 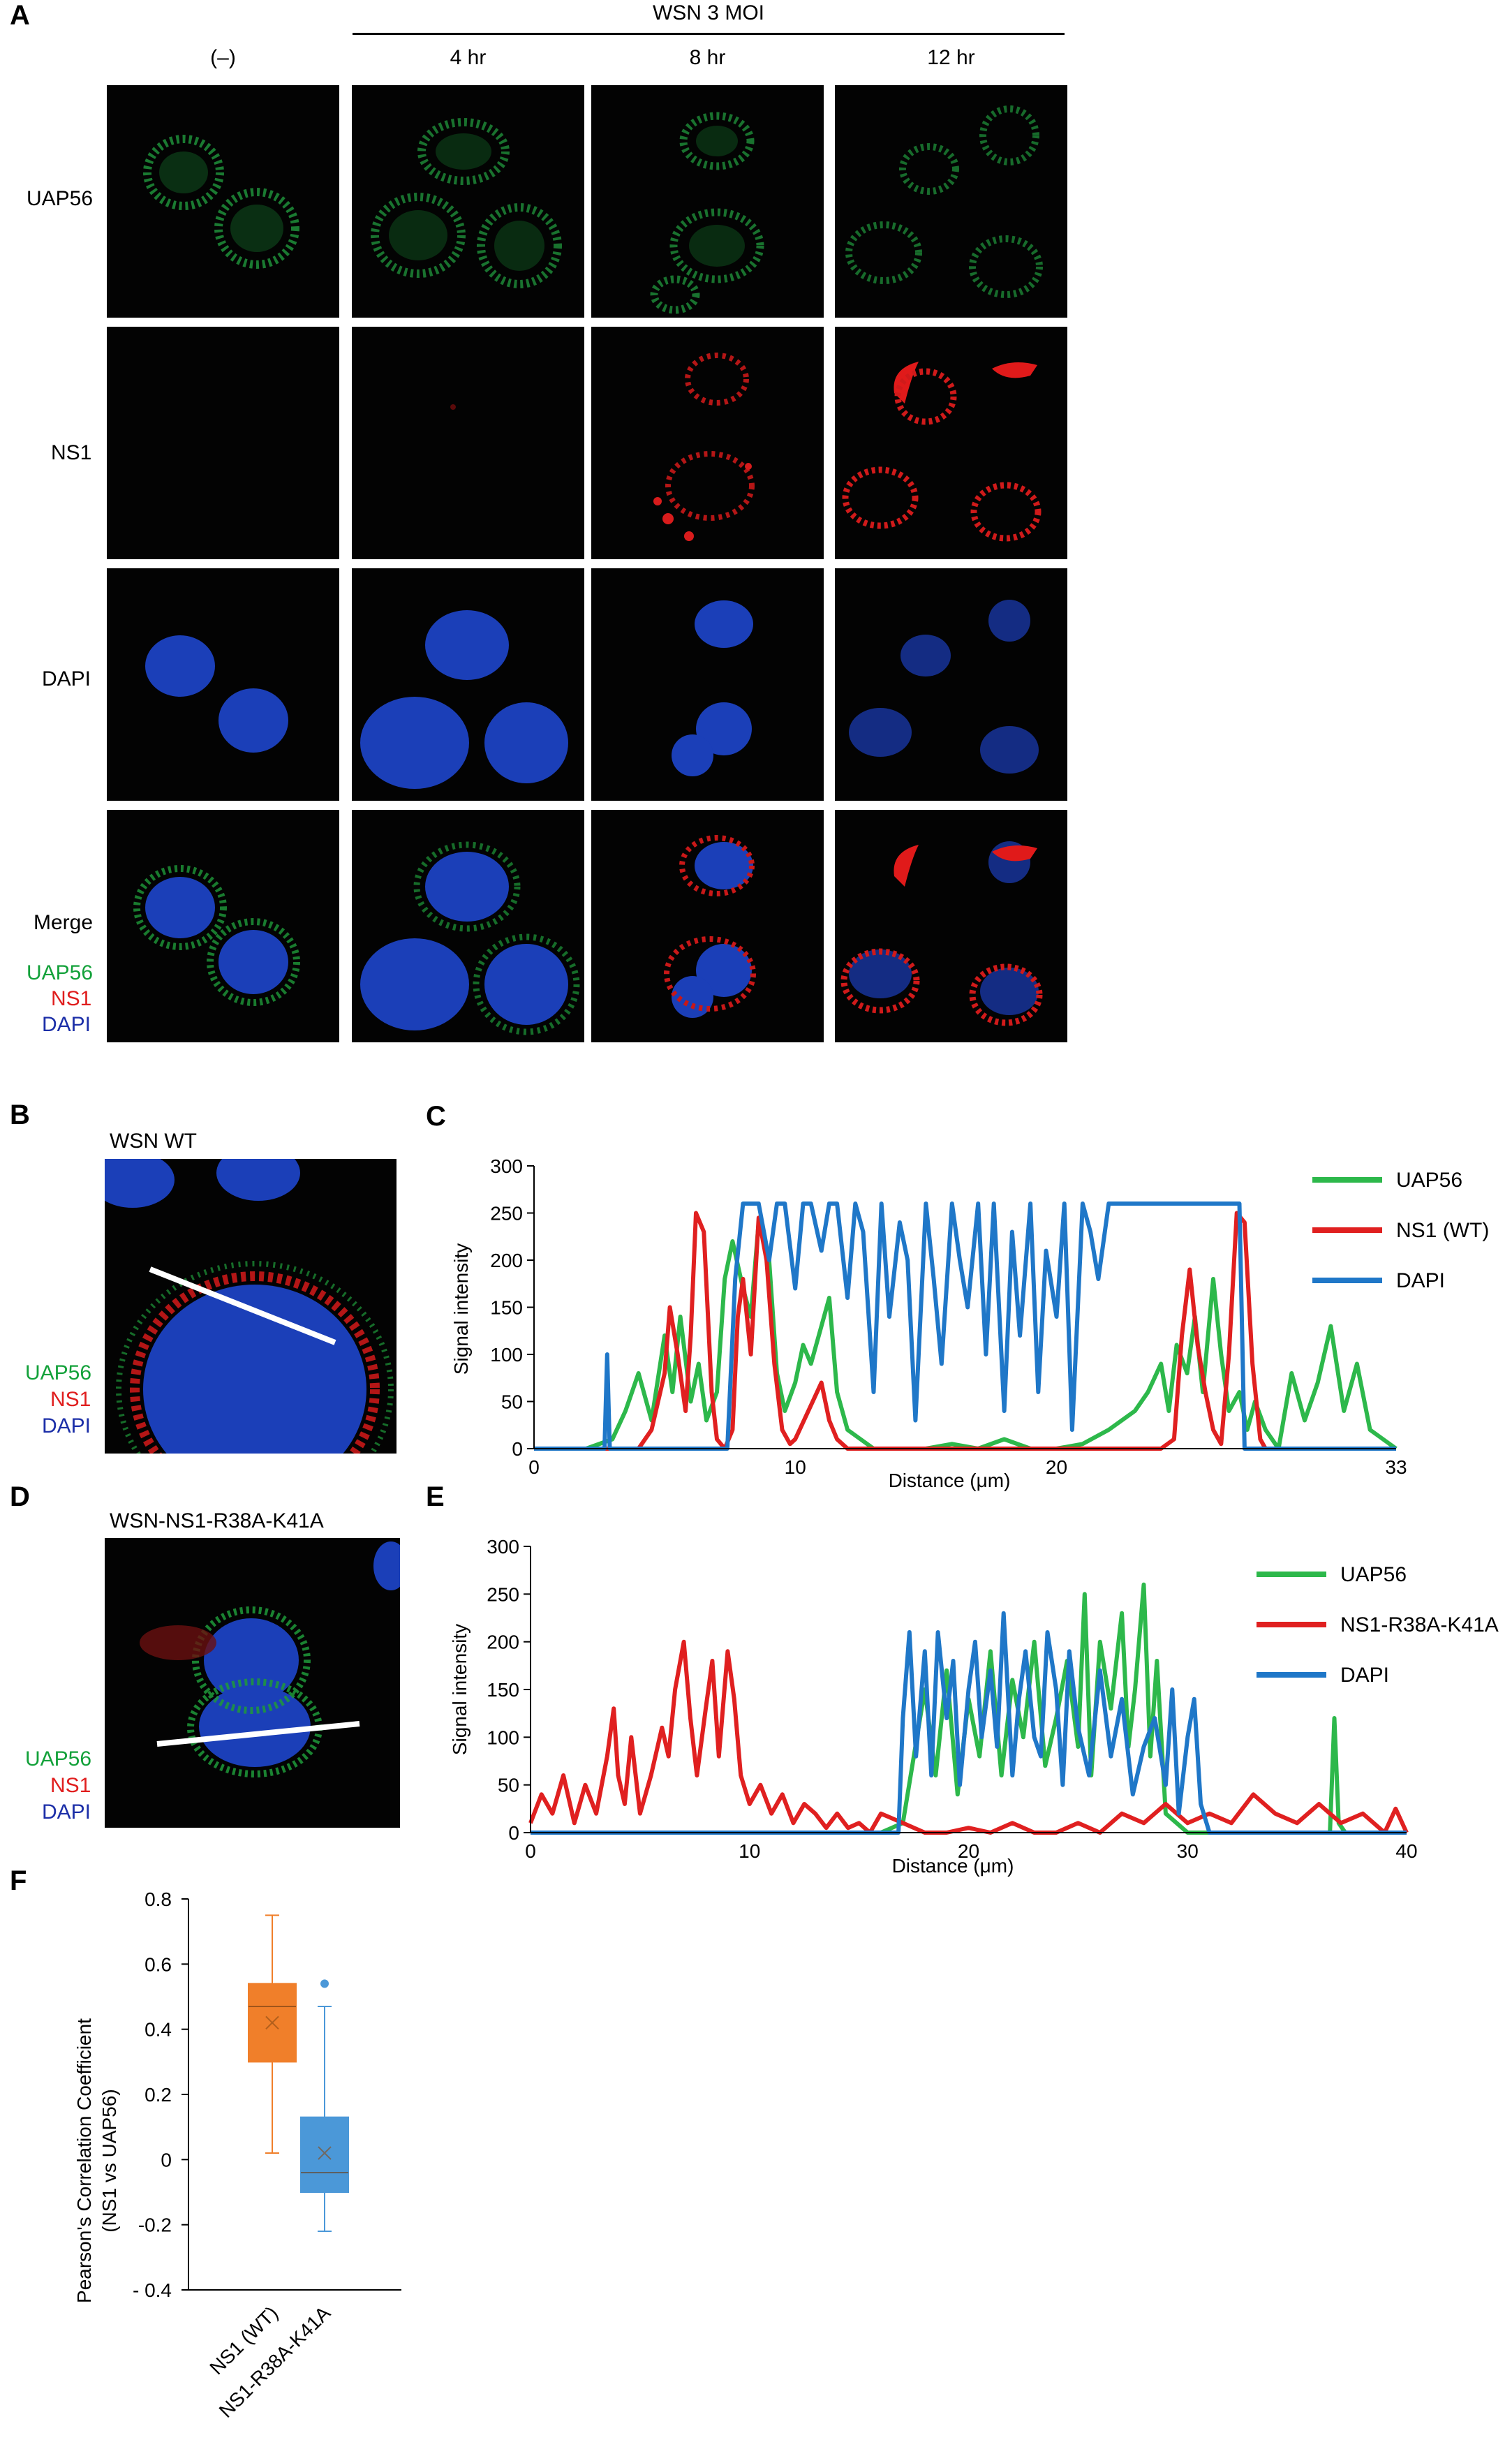 I want to click on micrograph-dapi-8hr, so click(x=707, y=684).